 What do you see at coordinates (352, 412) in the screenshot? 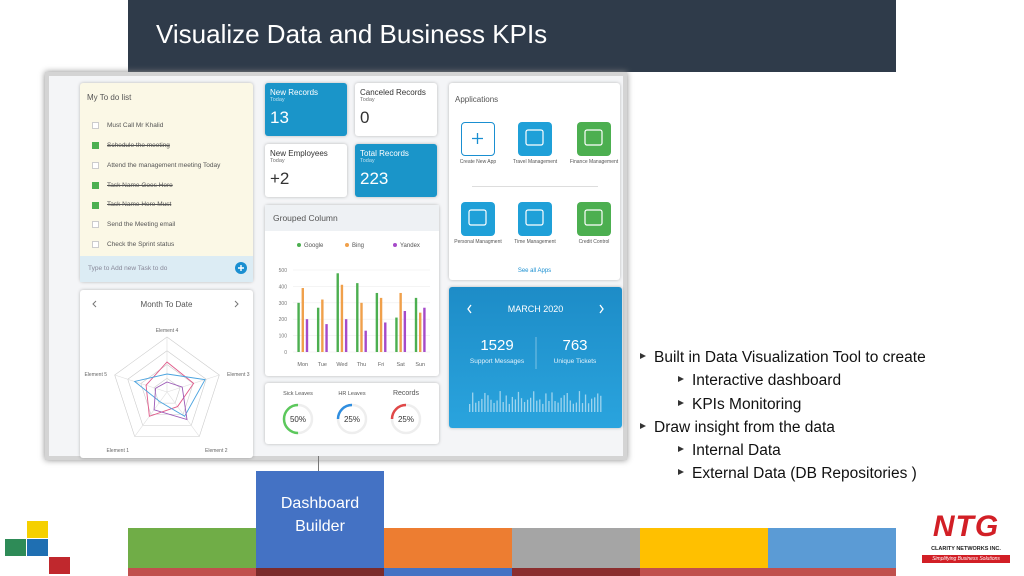
I see `leave-gauges: Sick Leaves 50% HR Leaves 25% Records 25%` at bounding box center [352, 412].